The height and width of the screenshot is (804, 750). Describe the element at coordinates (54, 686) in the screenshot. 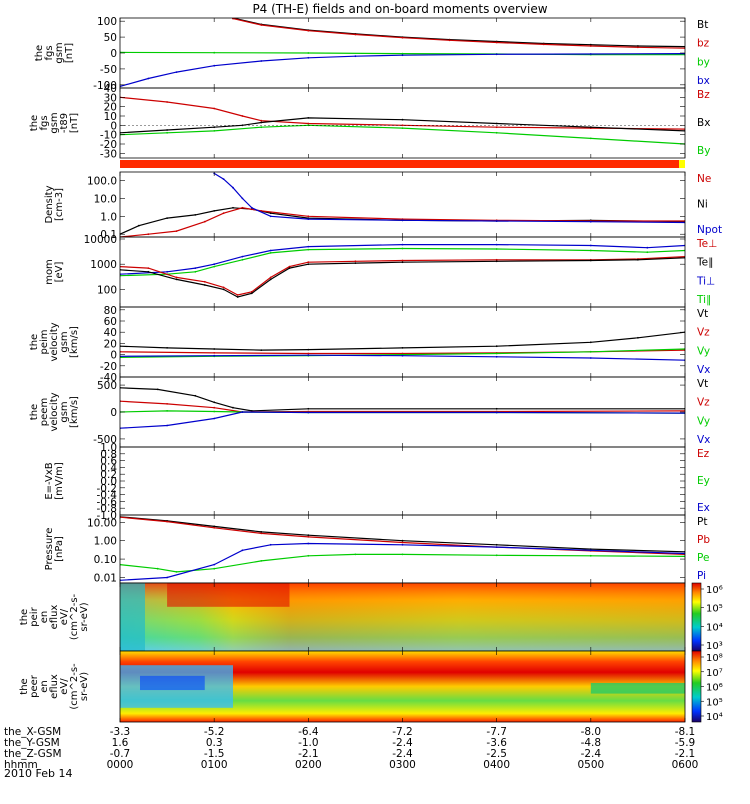

I see `y-axis-label: the peer en eflux eV/(cm^2-s-sr-eV)` at that location.